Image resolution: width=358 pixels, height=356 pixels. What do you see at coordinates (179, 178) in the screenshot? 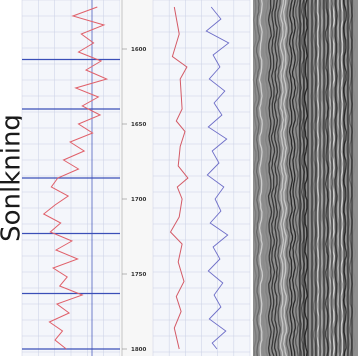
I see `resistivity-curve` at bounding box center [179, 178].